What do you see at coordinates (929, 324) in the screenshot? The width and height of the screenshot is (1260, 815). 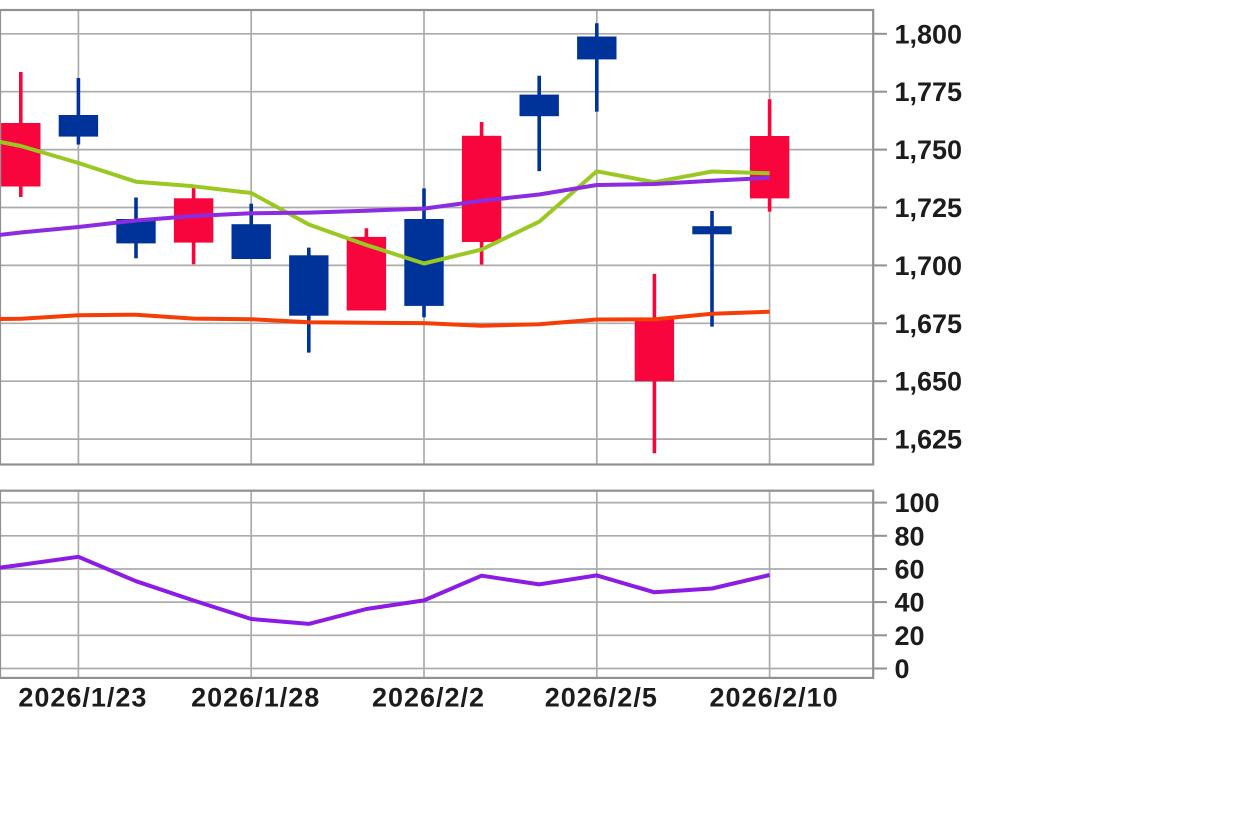 I see `svg-text: 1,675` at bounding box center [929, 324].